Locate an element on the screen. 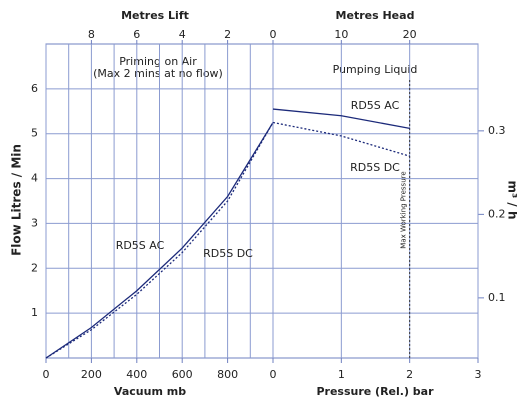 This screenshot has height=401, width=517. y2-tick-label: 0.3 is located at coordinates (497, 130).